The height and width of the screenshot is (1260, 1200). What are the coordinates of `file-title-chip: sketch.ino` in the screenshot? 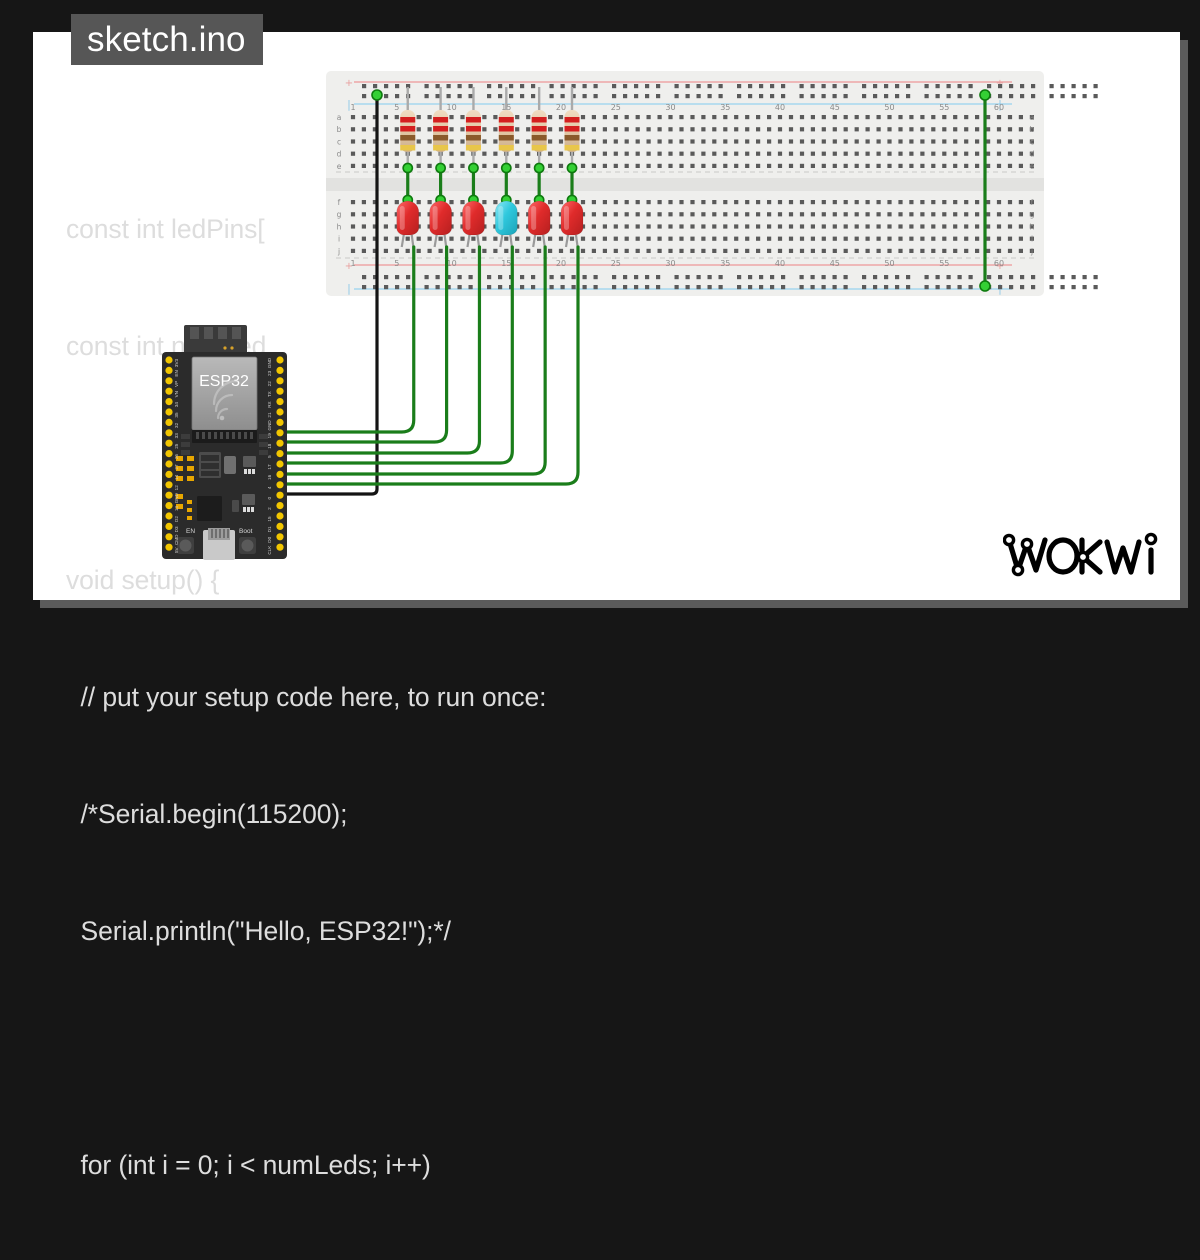 It's located at (167, 39).